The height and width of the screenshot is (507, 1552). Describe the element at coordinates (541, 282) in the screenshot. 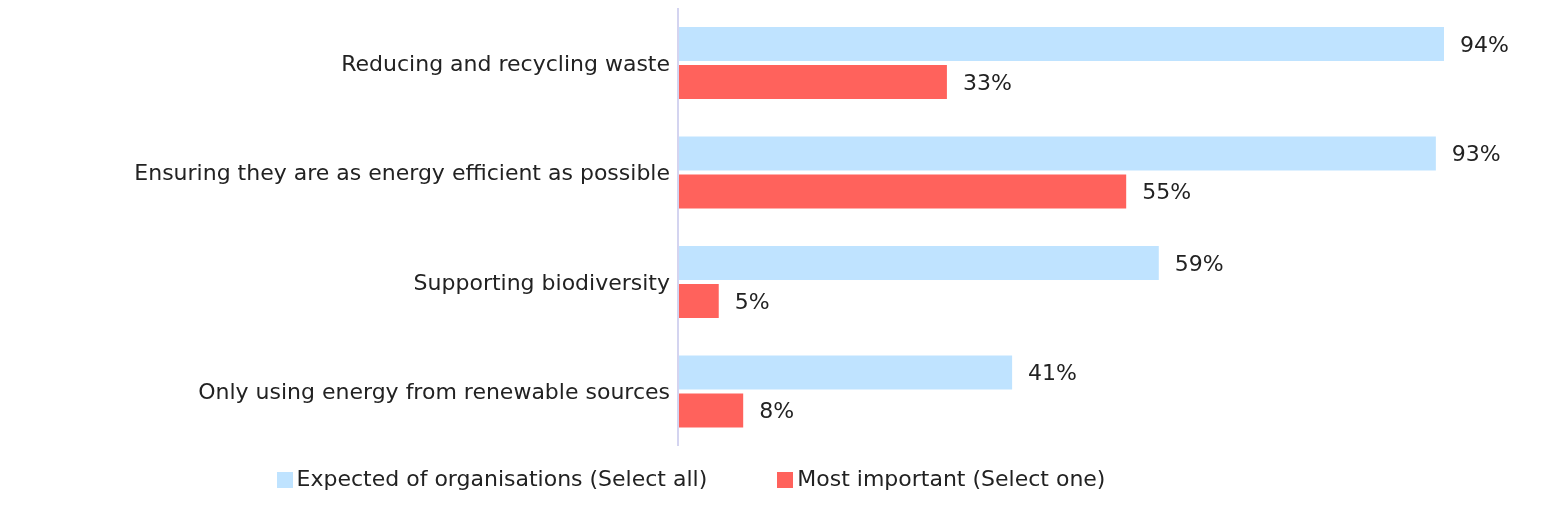

I see `y-tick-label: Supporting biodiversity` at that location.